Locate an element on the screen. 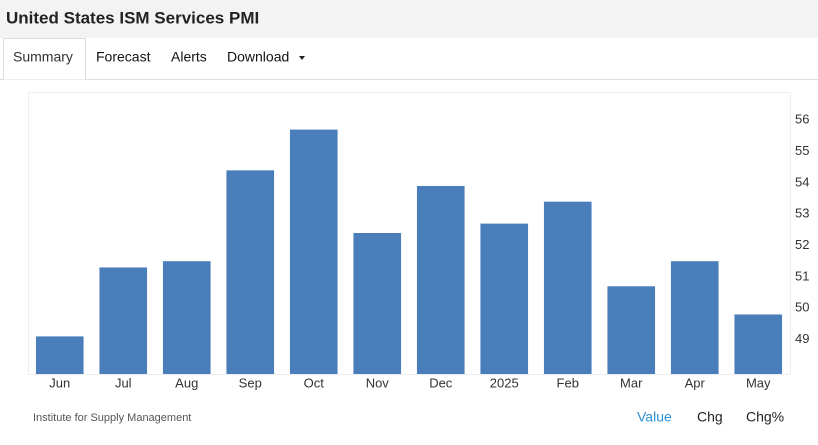 The height and width of the screenshot is (445, 818). x-tick-label: Jun is located at coordinates (59, 382).